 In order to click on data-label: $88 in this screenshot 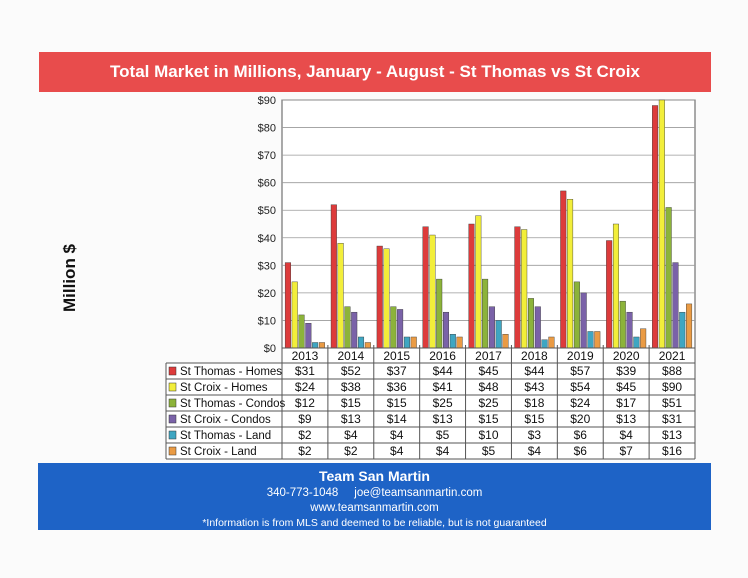, I will do `click(672, 371)`.